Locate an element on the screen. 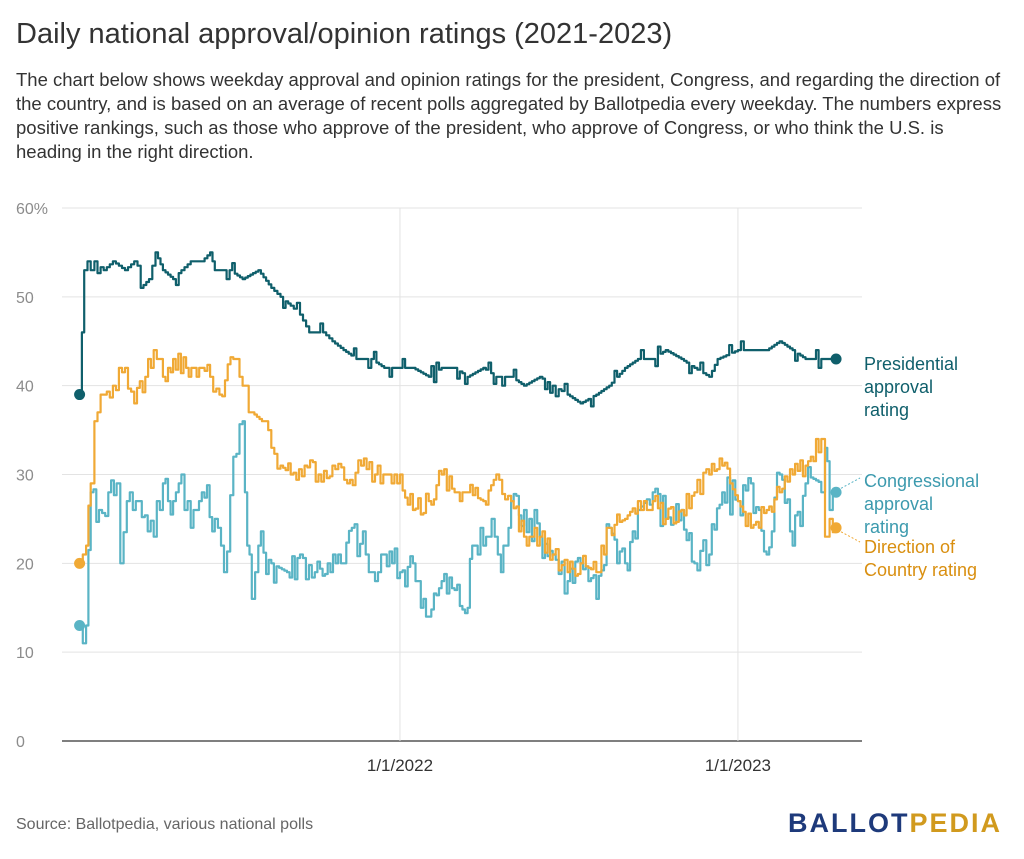 The image size is (1024, 859). congressional-approval-start-point is located at coordinates (80, 626).